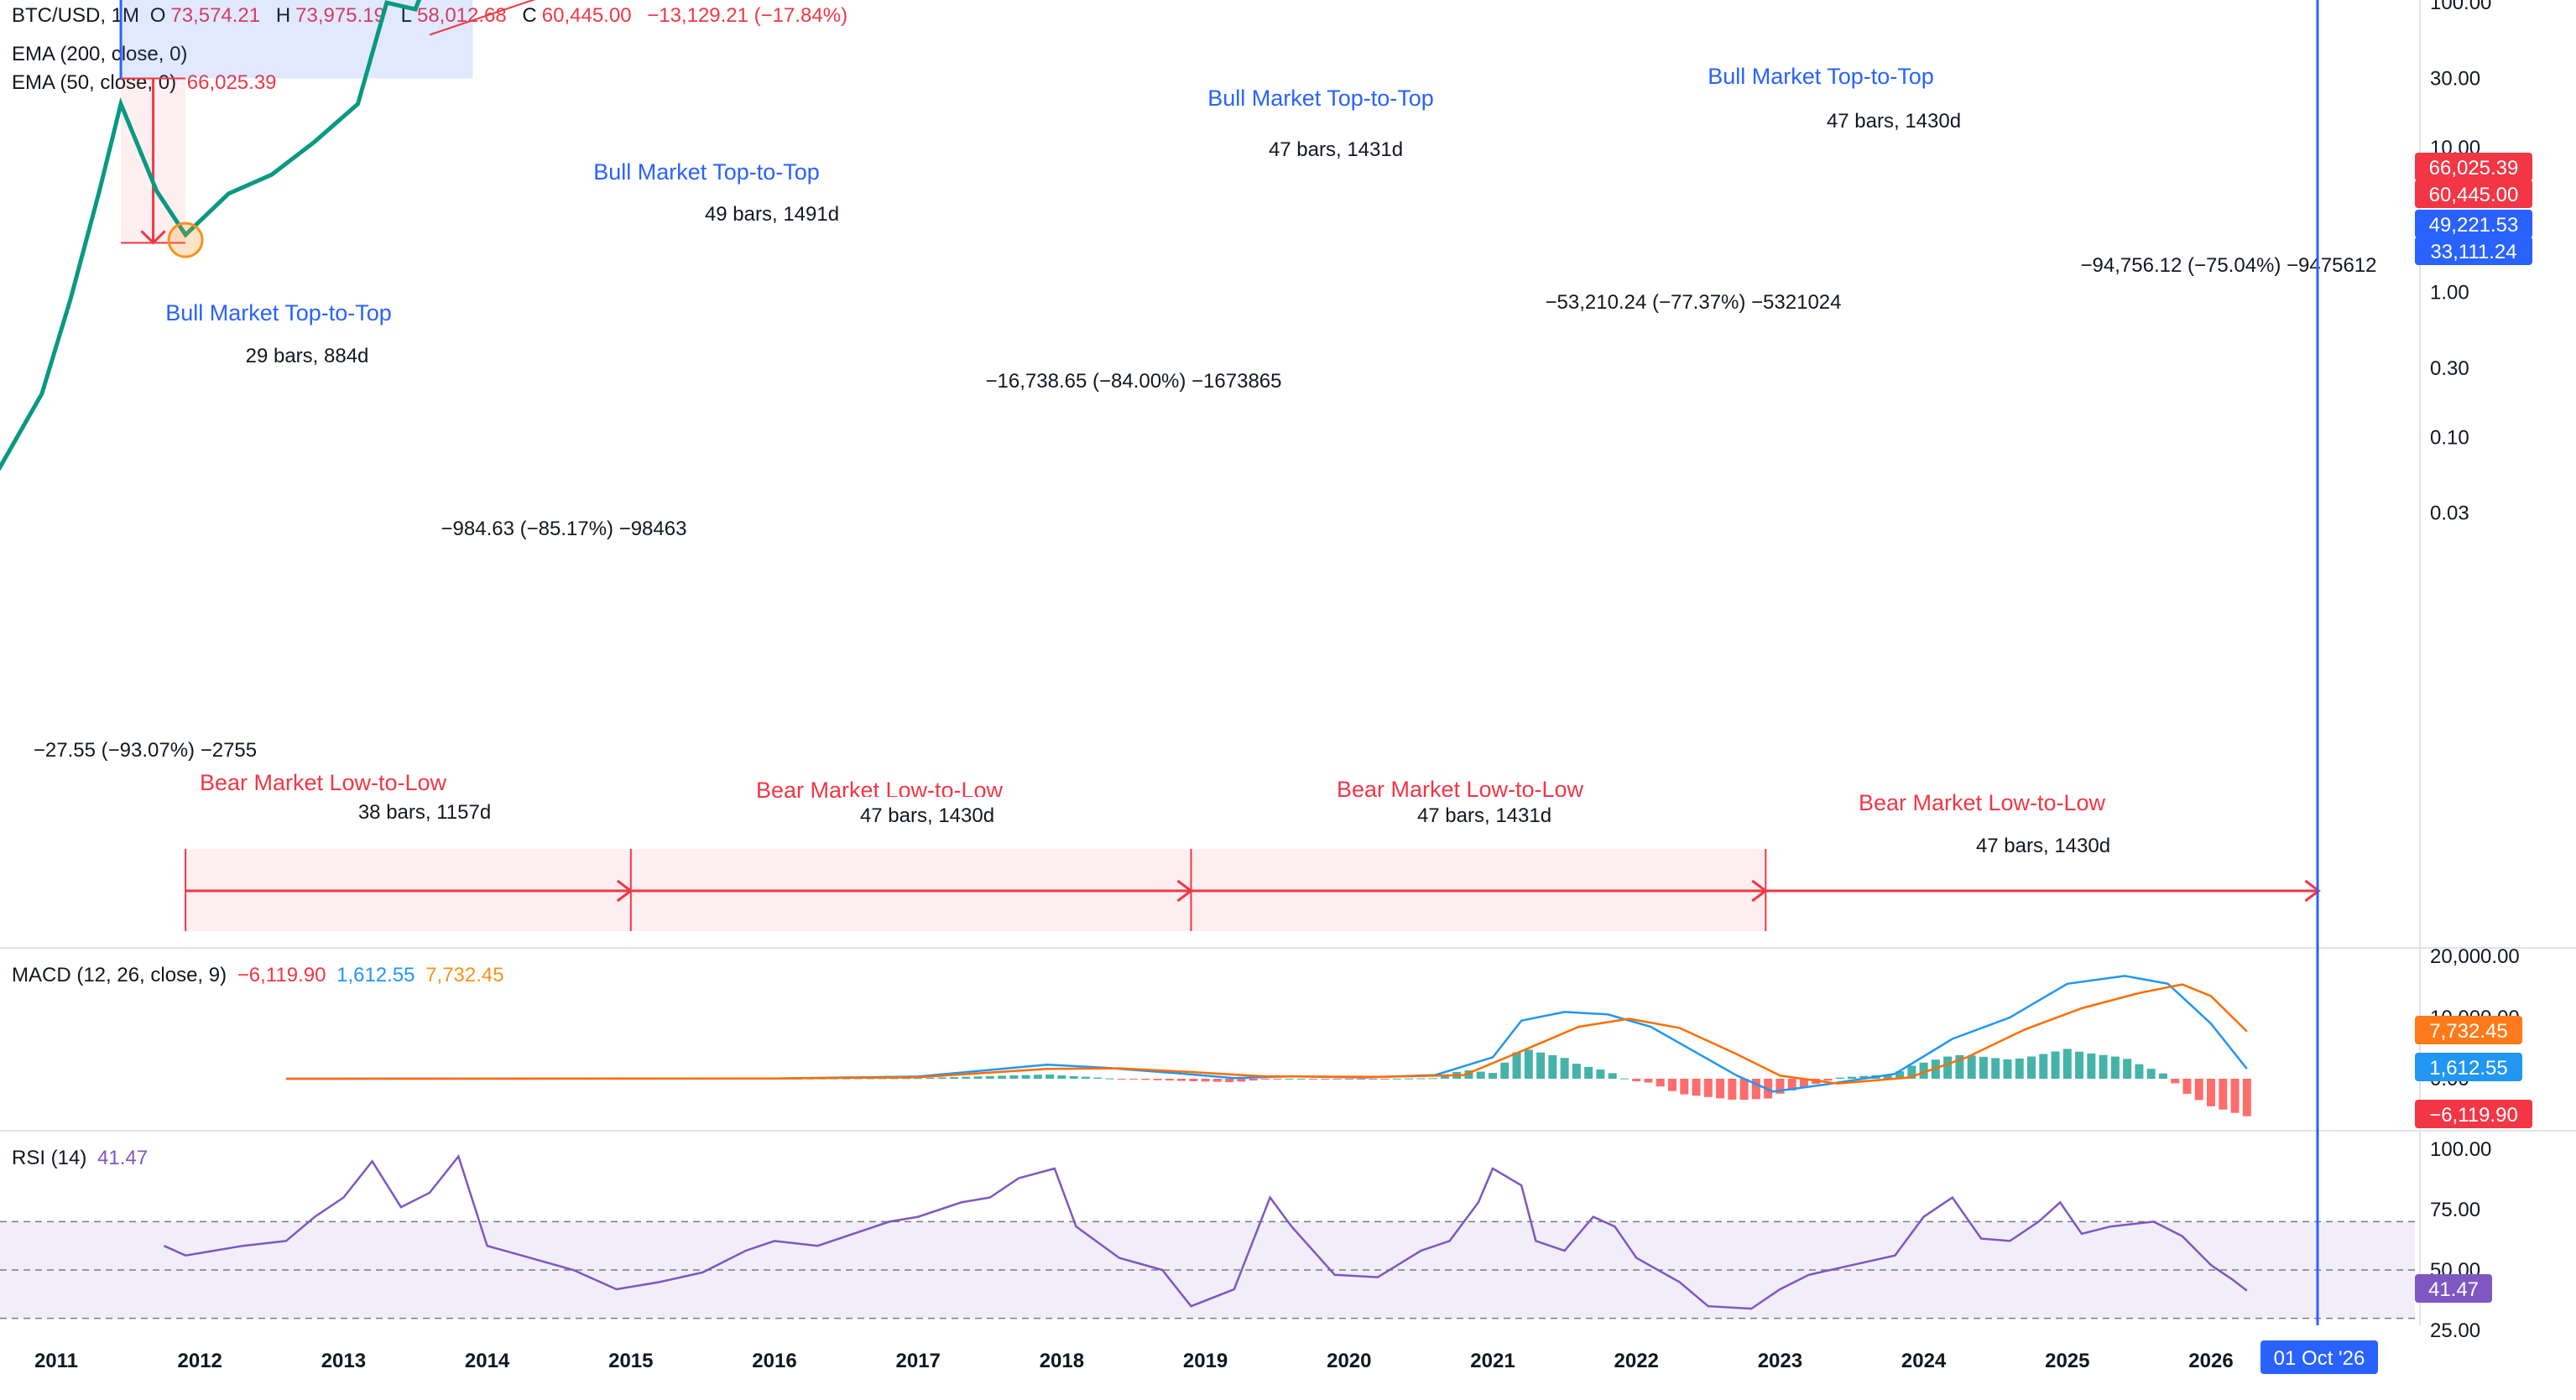  I want to click on price-axis-tick: 0.03, so click(2449, 513).